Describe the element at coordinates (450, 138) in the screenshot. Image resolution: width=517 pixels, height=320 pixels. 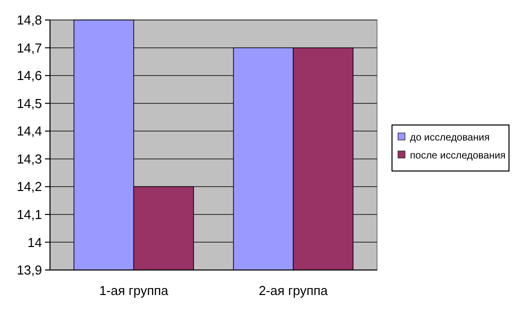
I see `legend-label: до исследования` at that location.